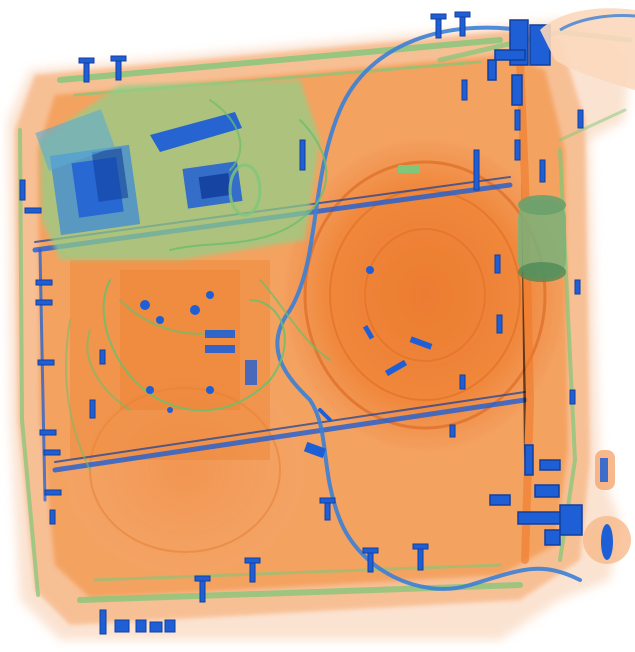  Describe the element at coordinates (198, 352) in the screenshot. I see `panel-components` at that location.